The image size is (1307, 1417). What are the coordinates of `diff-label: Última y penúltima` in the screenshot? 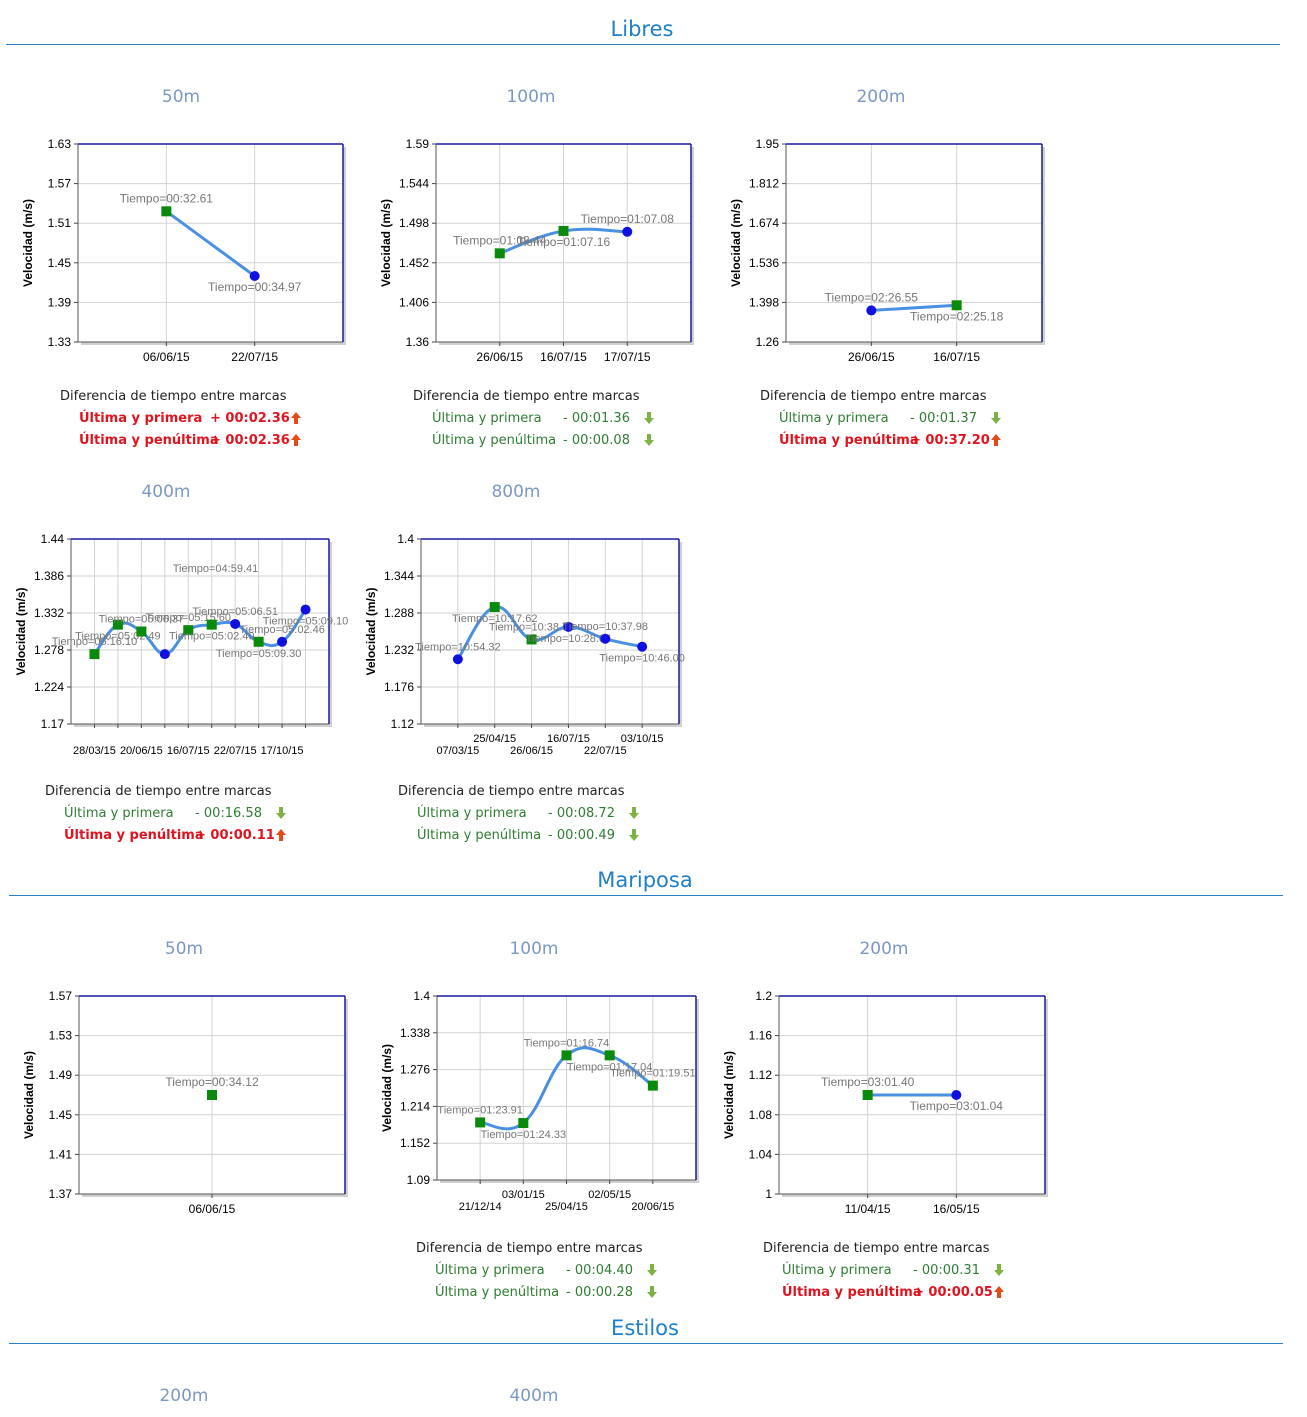 It's located at (852, 1292).